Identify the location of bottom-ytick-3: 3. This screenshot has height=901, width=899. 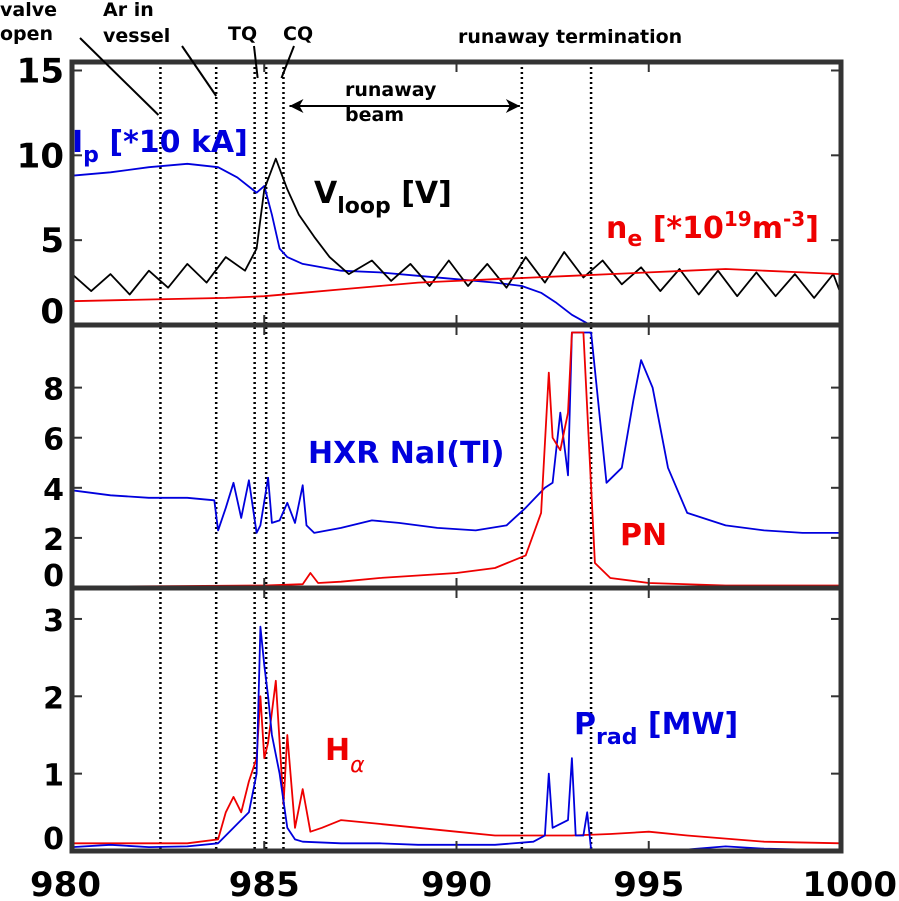
(53, 621).